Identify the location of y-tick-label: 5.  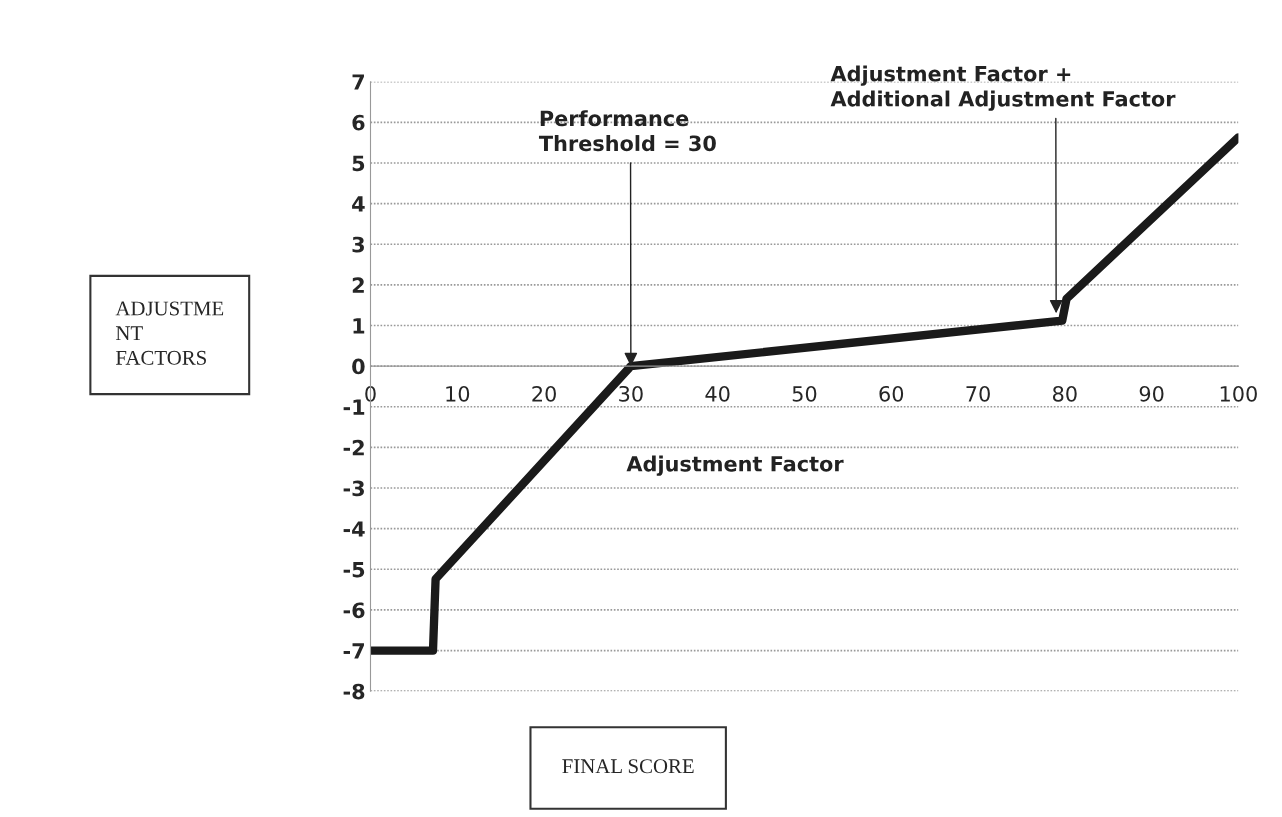
(358, 163).